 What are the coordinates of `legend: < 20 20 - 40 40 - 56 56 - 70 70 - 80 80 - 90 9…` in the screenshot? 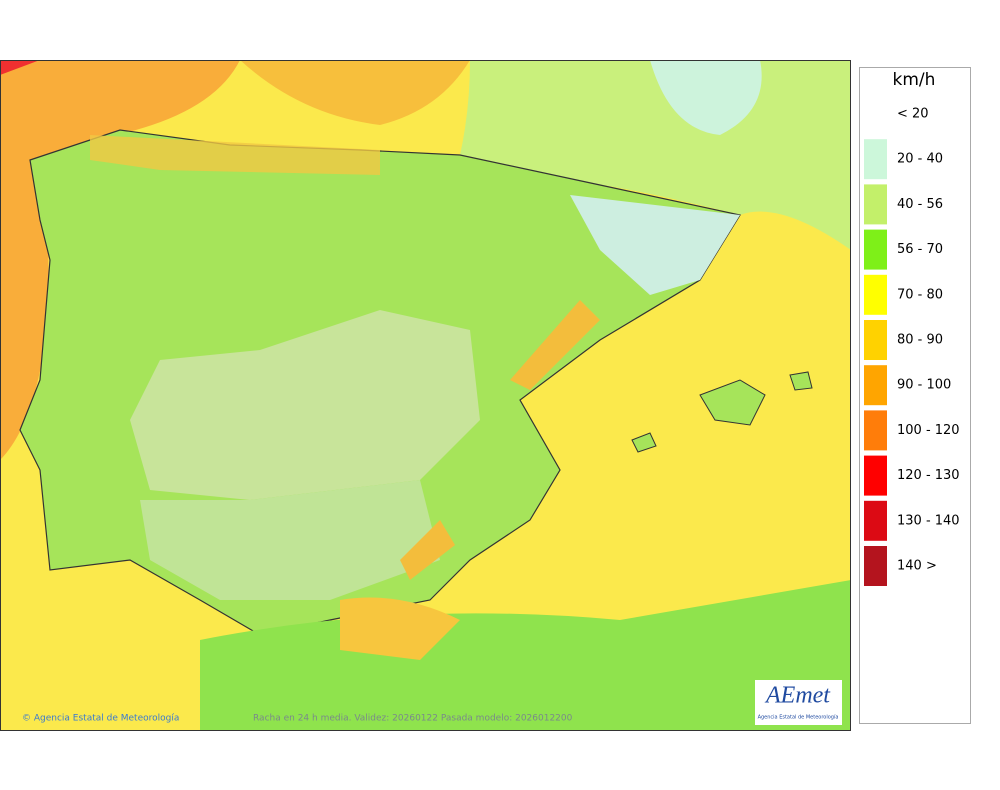 It's located at (912, 340).